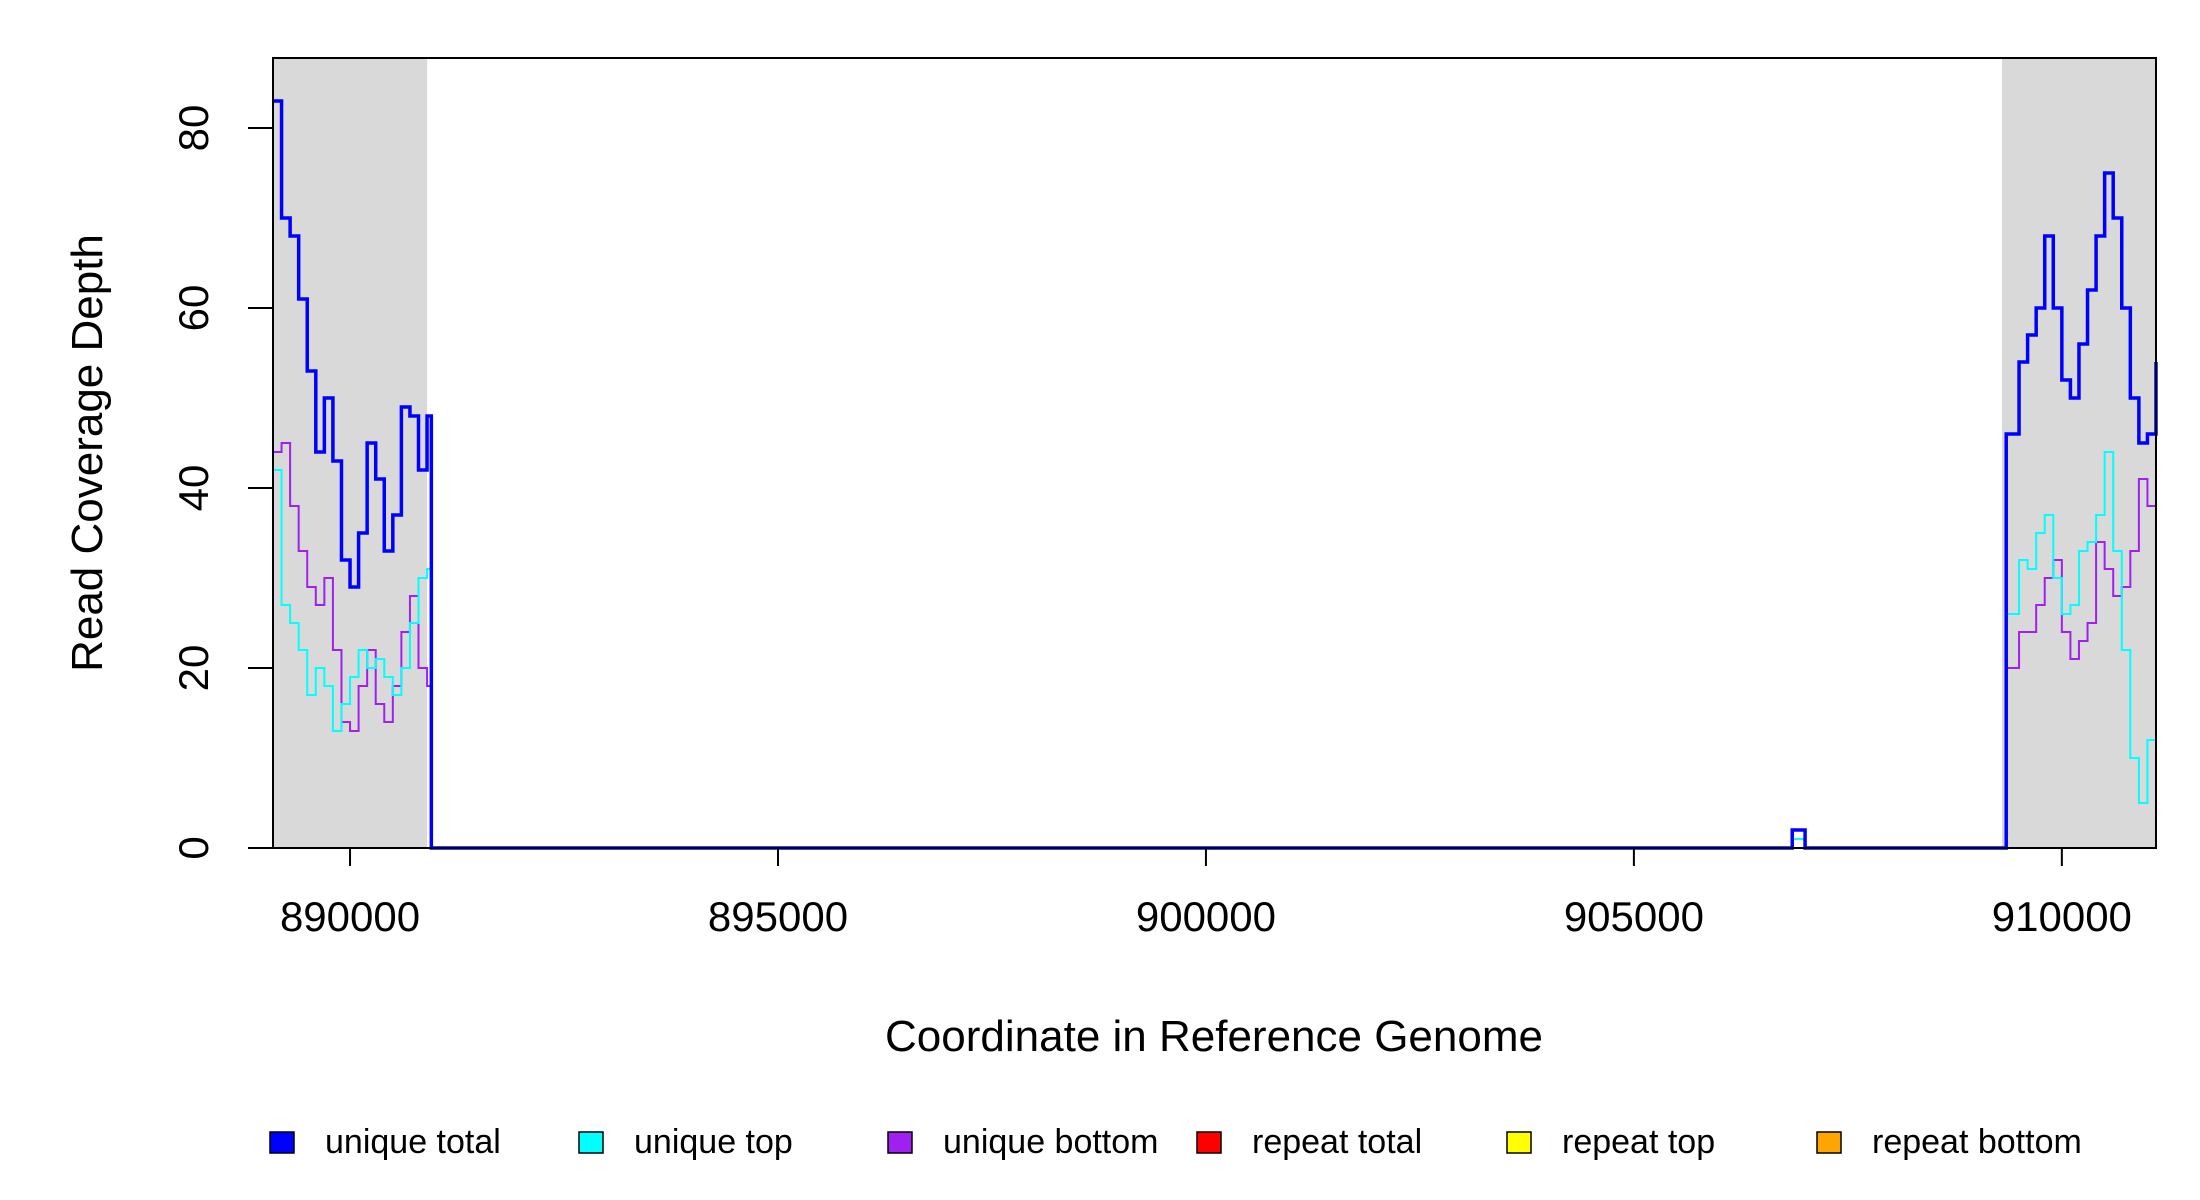  Describe the element at coordinates (193, 668) in the screenshot. I see `y-tick-label: 20` at that location.